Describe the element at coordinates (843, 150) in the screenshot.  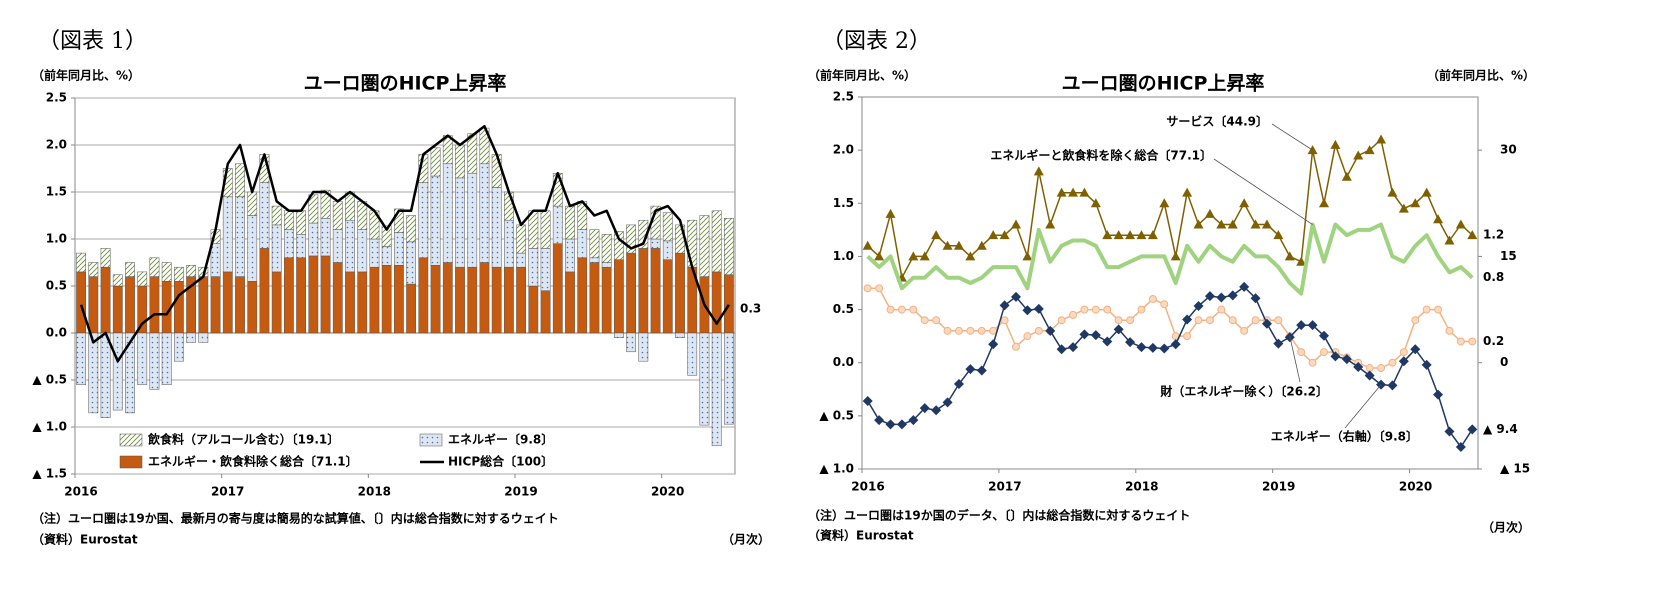
I see `y-tick-label: 2.0` at that location.